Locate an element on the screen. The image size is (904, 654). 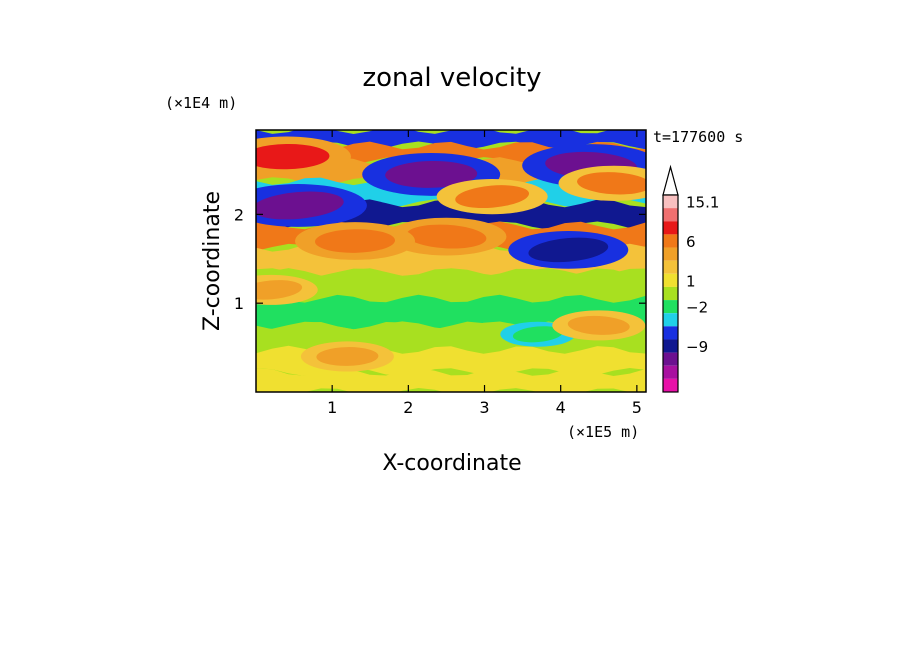
colorbar-label: 15.1 is located at coordinates (702, 203).